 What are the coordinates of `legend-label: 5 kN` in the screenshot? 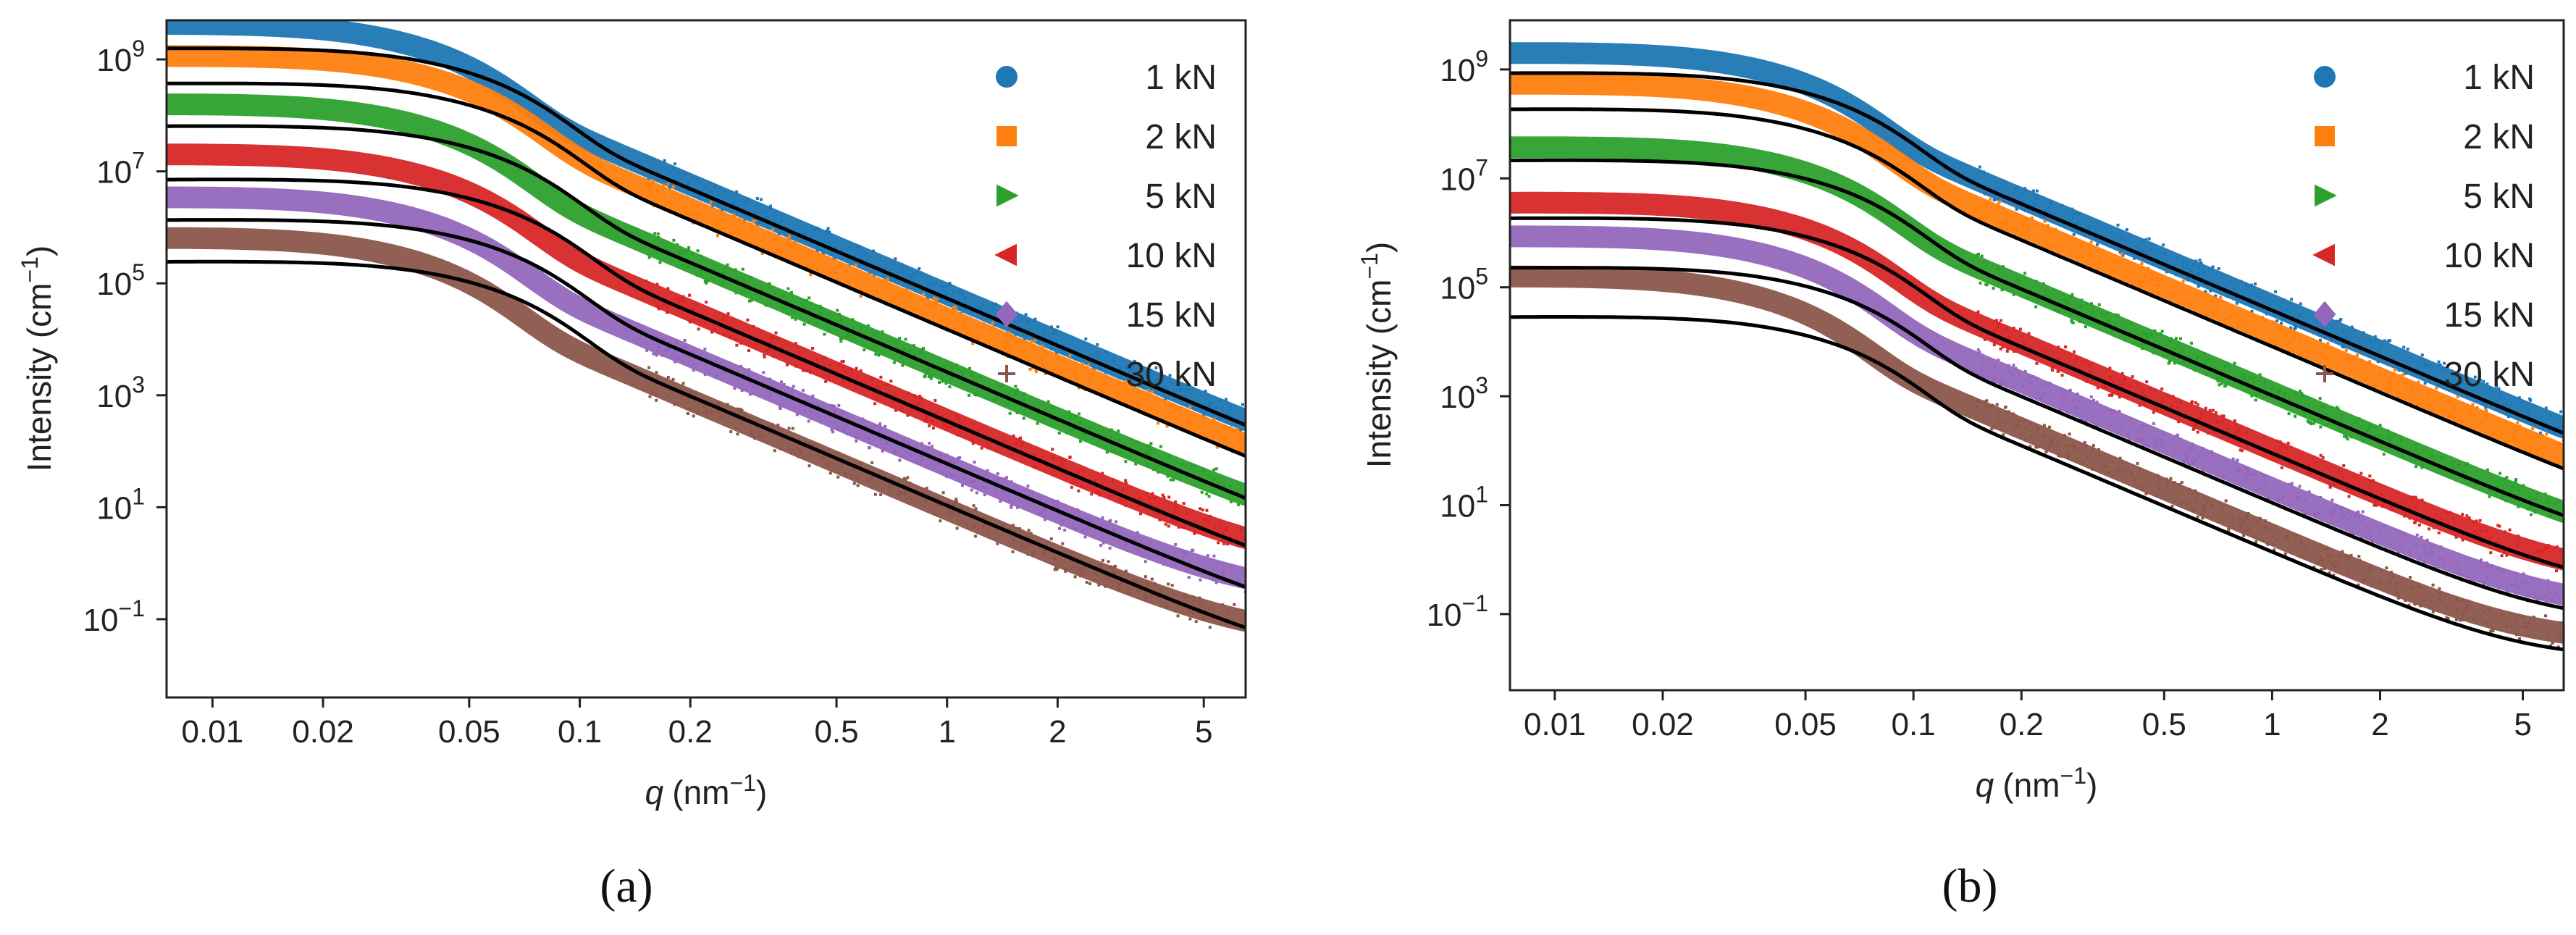 It's located at (1181, 196).